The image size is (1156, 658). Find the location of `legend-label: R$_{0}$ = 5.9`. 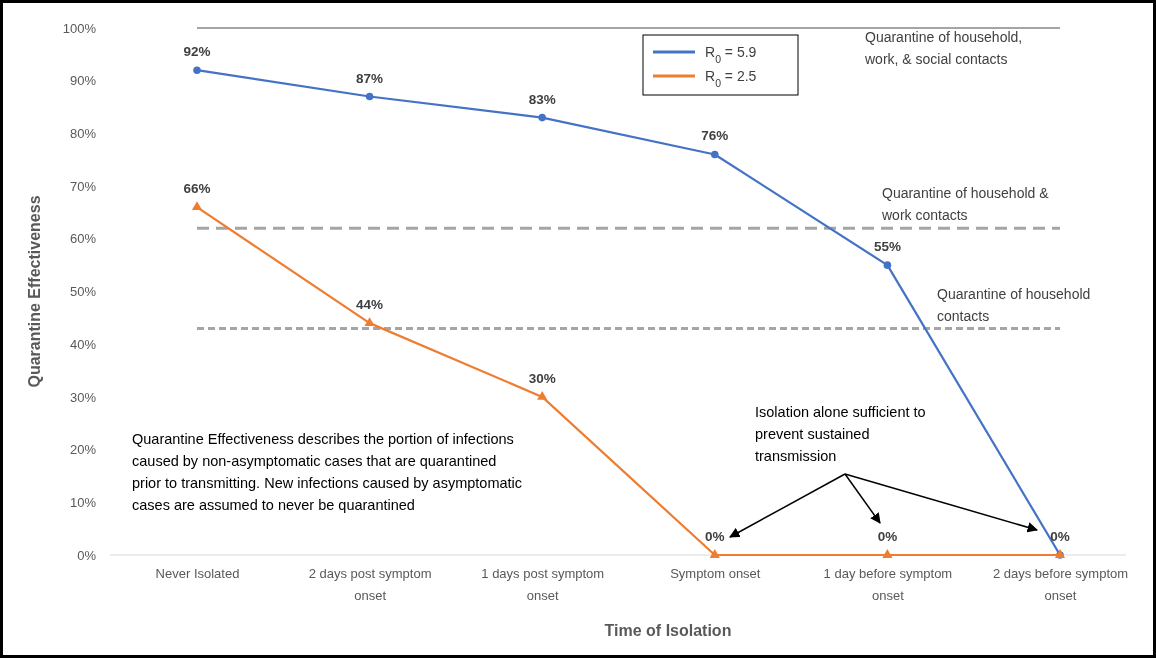

legend-label: R$_{0}$ = 5.9 is located at coordinates (731, 54).